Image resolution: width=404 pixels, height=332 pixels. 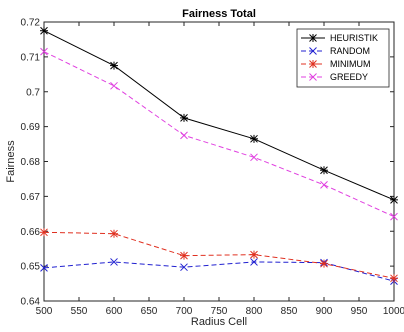 What do you see at coordinates (31, 23) in the screenshot?
I see `y-tick-label: 0.72` at bounding box center [31, 23].